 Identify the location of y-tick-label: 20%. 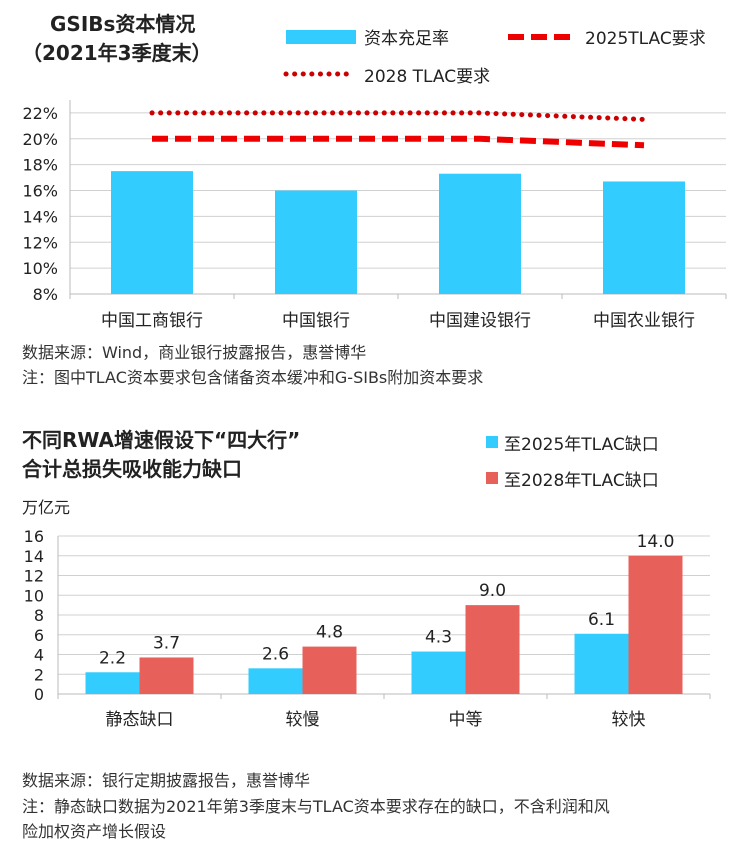
(40, 139).